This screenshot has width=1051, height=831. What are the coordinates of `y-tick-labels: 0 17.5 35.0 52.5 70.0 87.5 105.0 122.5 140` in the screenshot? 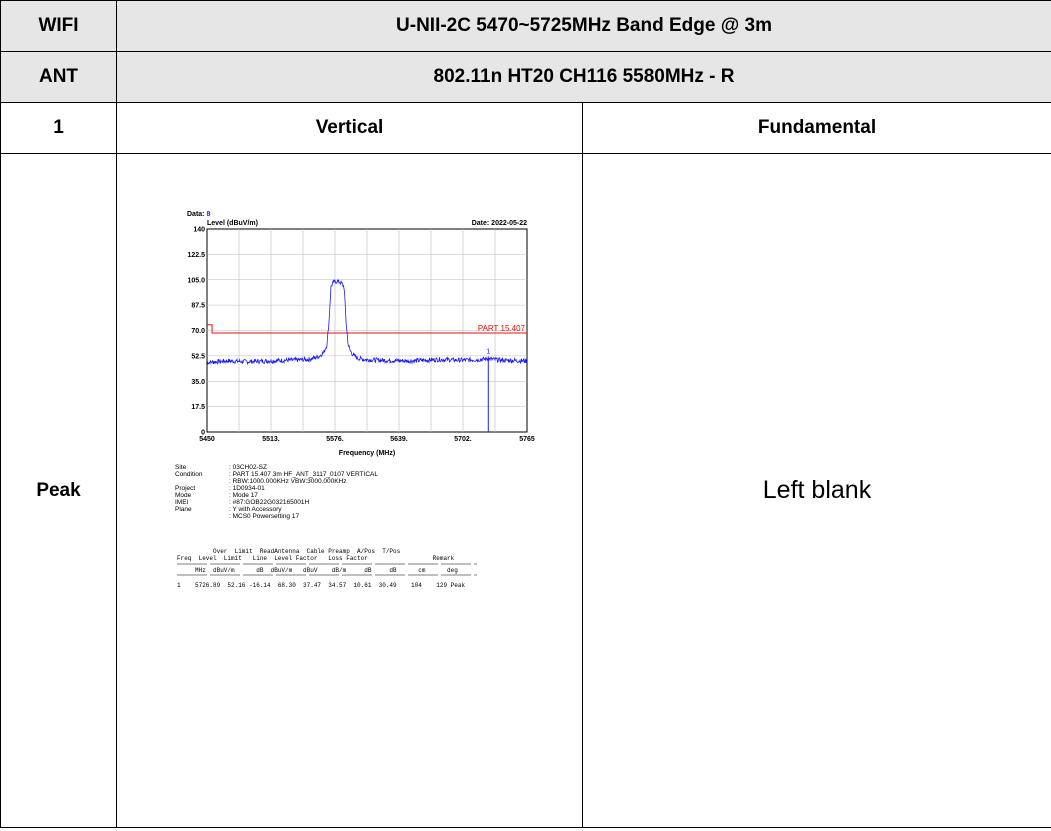 It's located at (196, 331).